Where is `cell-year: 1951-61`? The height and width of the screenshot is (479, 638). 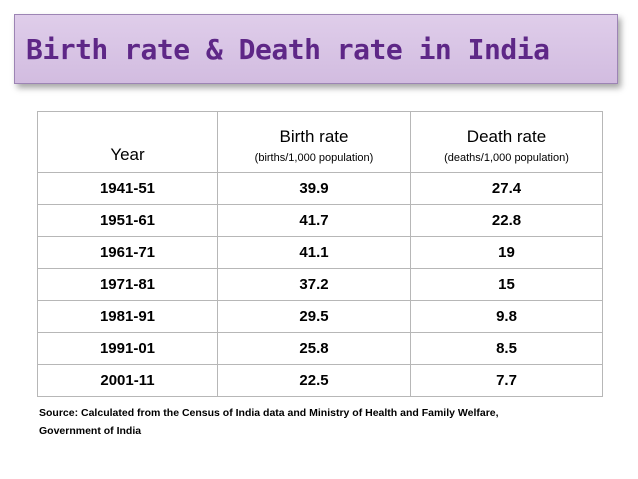 cell-year: 1951-61 is located at coordinates (127, 220).